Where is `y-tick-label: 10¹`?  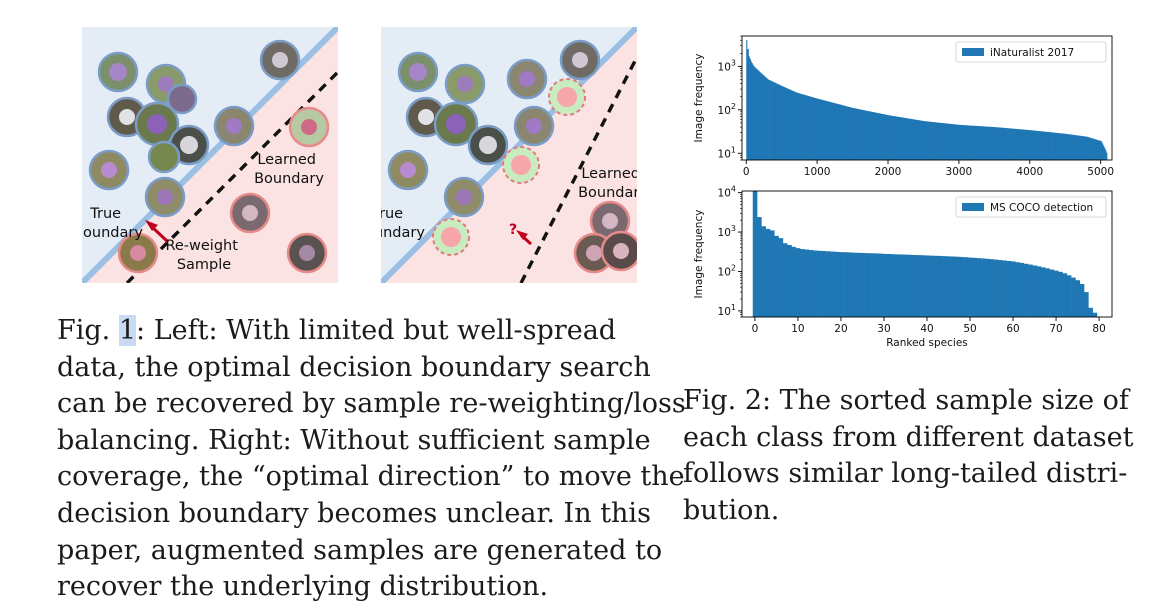
y-tick-label: 10¹ is located at coordinates (727, 310).